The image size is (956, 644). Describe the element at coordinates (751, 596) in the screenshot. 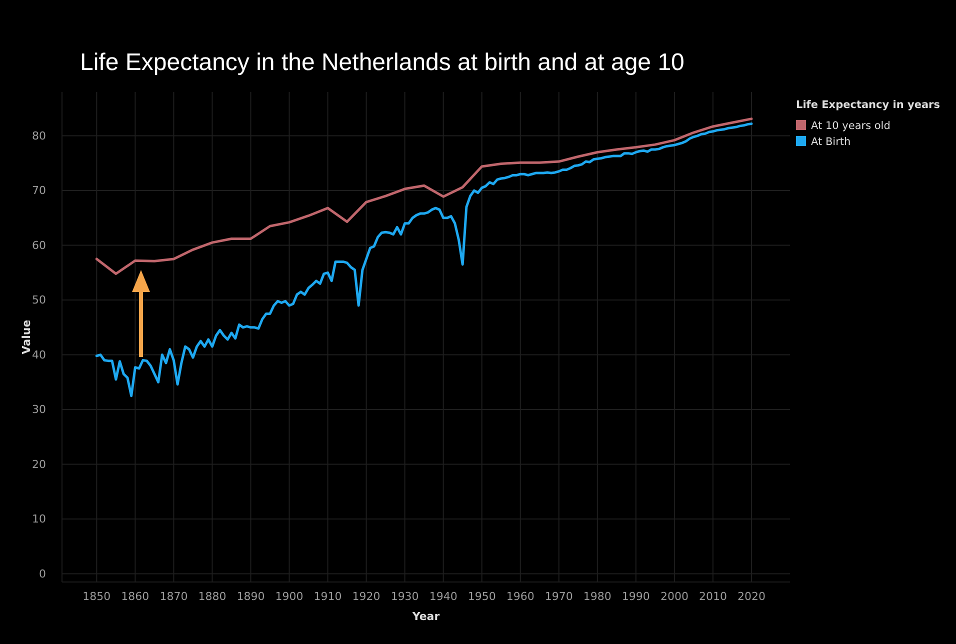

I see `x-tick-label: 2020` at that location.